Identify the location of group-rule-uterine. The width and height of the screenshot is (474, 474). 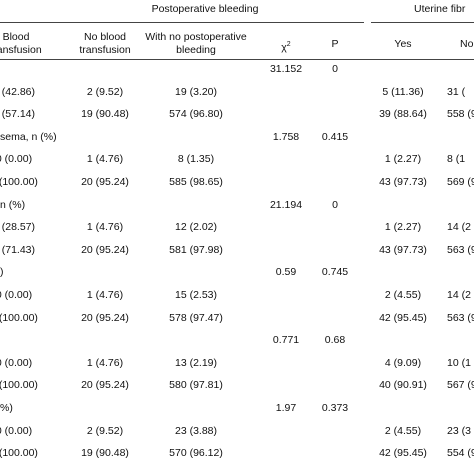
(422, 22).